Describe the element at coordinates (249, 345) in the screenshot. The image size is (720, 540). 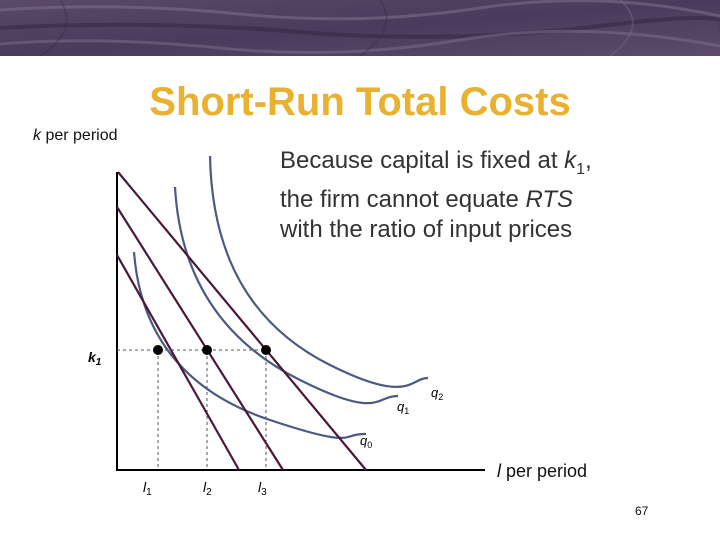
I see `isoquant-q0` at that location.